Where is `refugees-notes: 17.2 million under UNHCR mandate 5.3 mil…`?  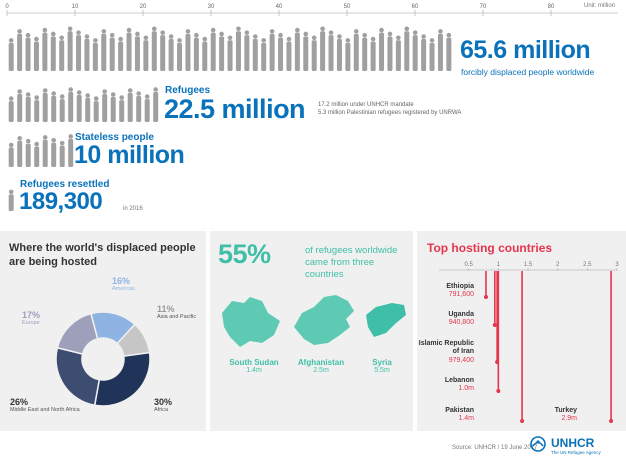
refugees-notes: 17.2 million under UNHCR mandate 5.3 mil… is located at coordinates (389, 109).